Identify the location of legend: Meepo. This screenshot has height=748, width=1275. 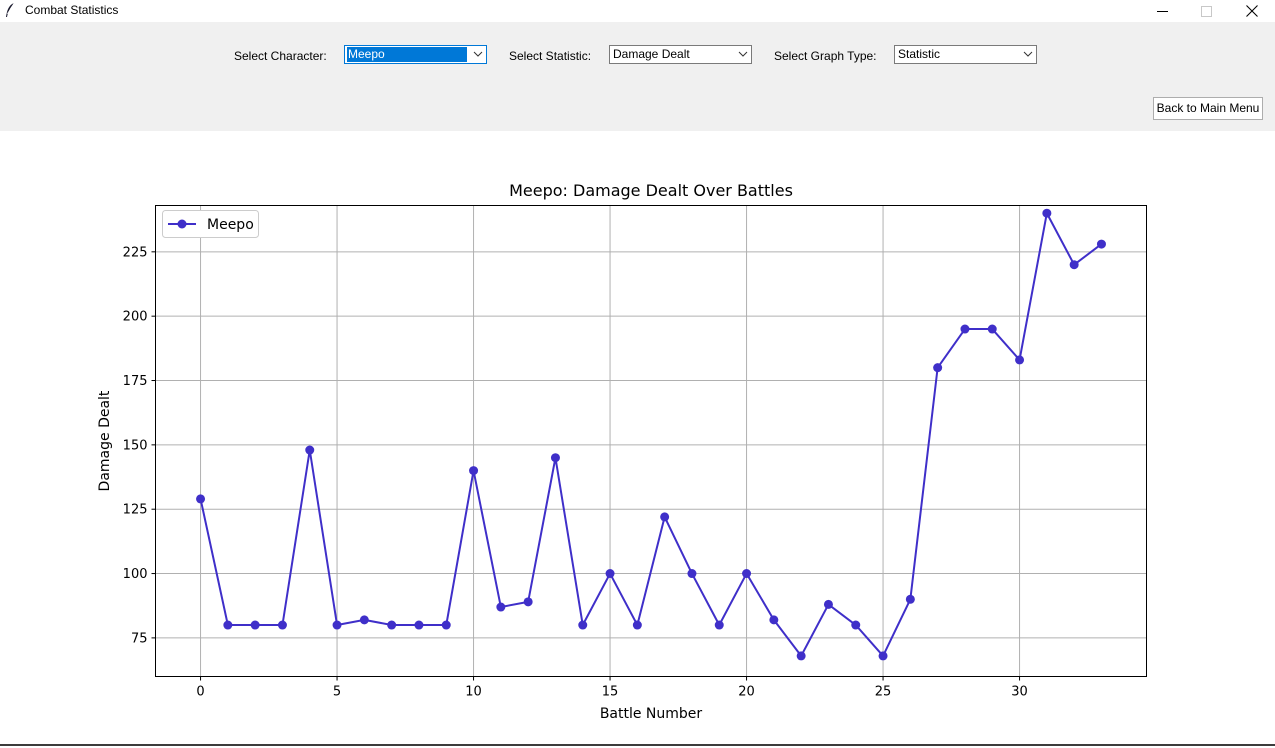
(210, 224).